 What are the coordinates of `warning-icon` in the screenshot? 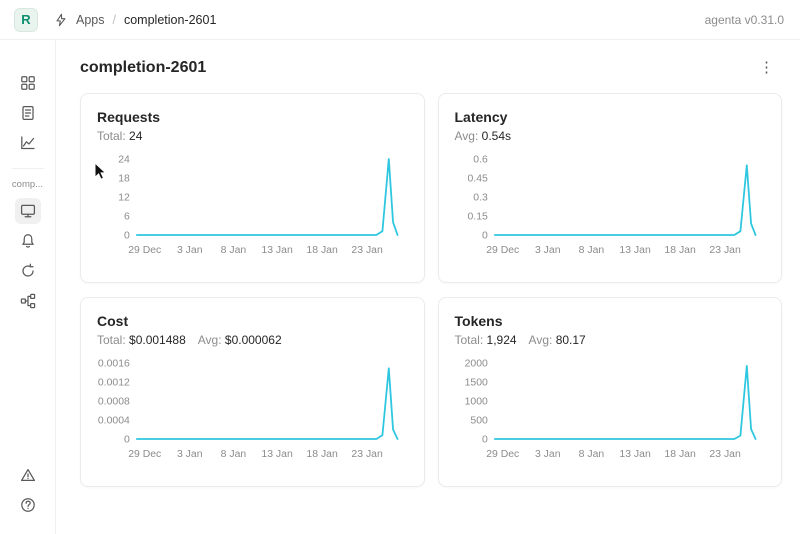 It's located at (28, 475).